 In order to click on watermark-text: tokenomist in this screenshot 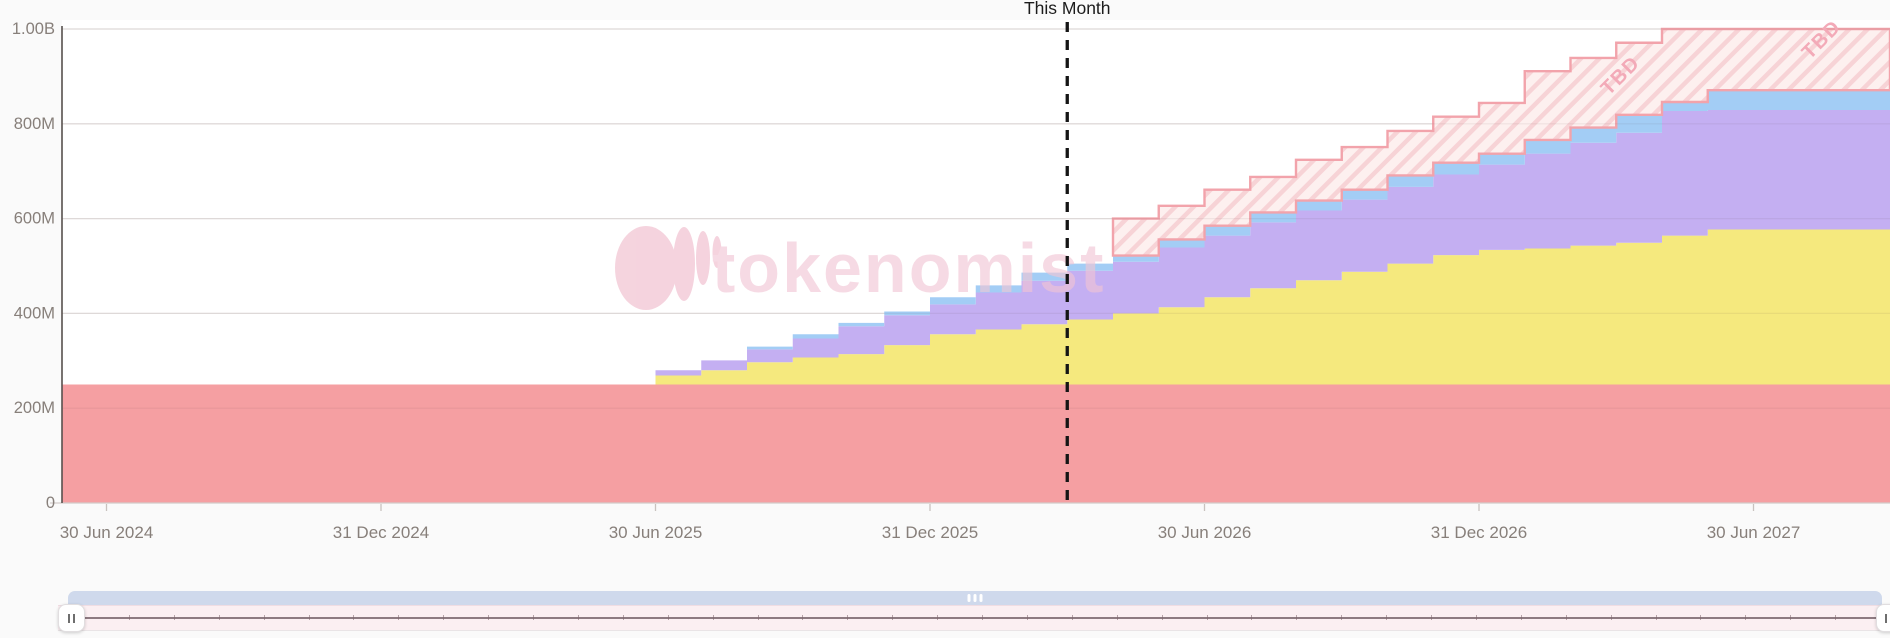, I will do `click(908, 268)`.